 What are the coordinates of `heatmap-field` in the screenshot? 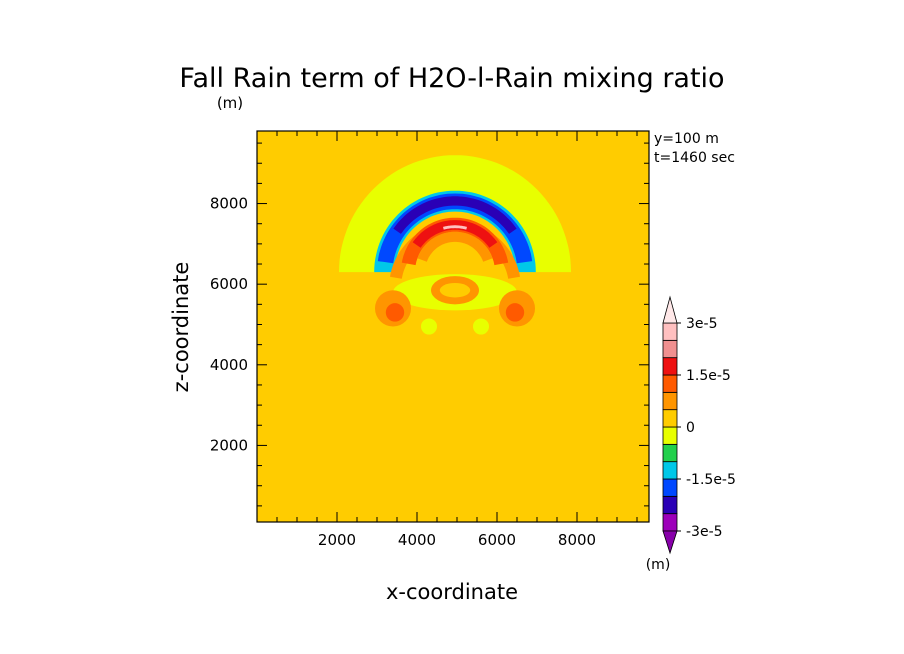 It's located at (455, 252).